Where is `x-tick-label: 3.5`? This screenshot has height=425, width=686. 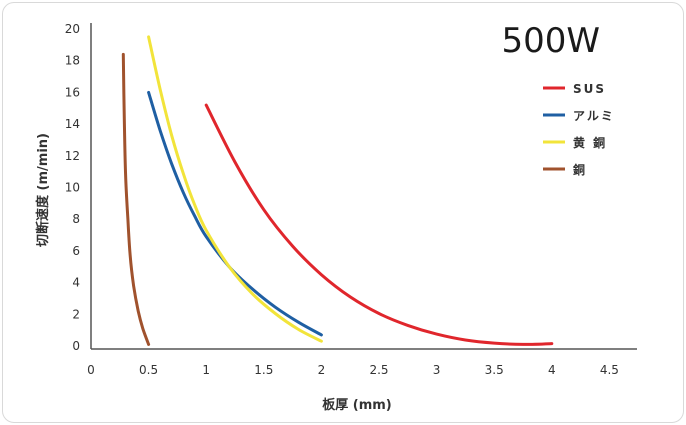 x-tick-label: 3.5 is located at coordinates (494, 370).